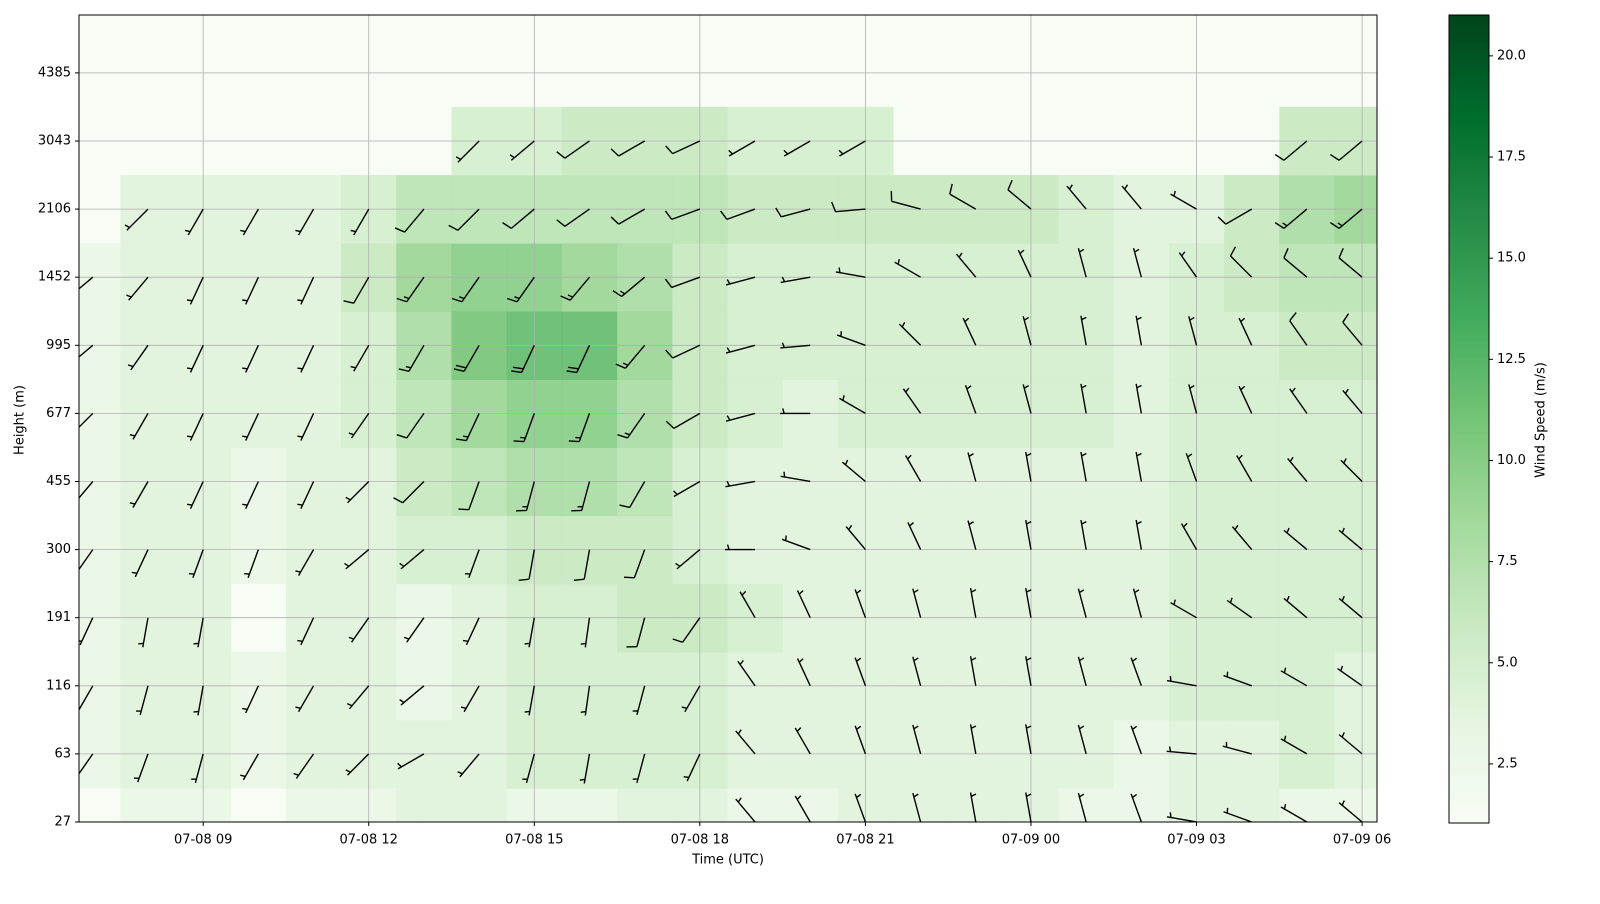 This screenshot has height=904, width=1600. What do you see at coordinates (534, 840) in the screenshot?
I see `x-tick-label: 07-08 15` at bounding box center [534, 840].